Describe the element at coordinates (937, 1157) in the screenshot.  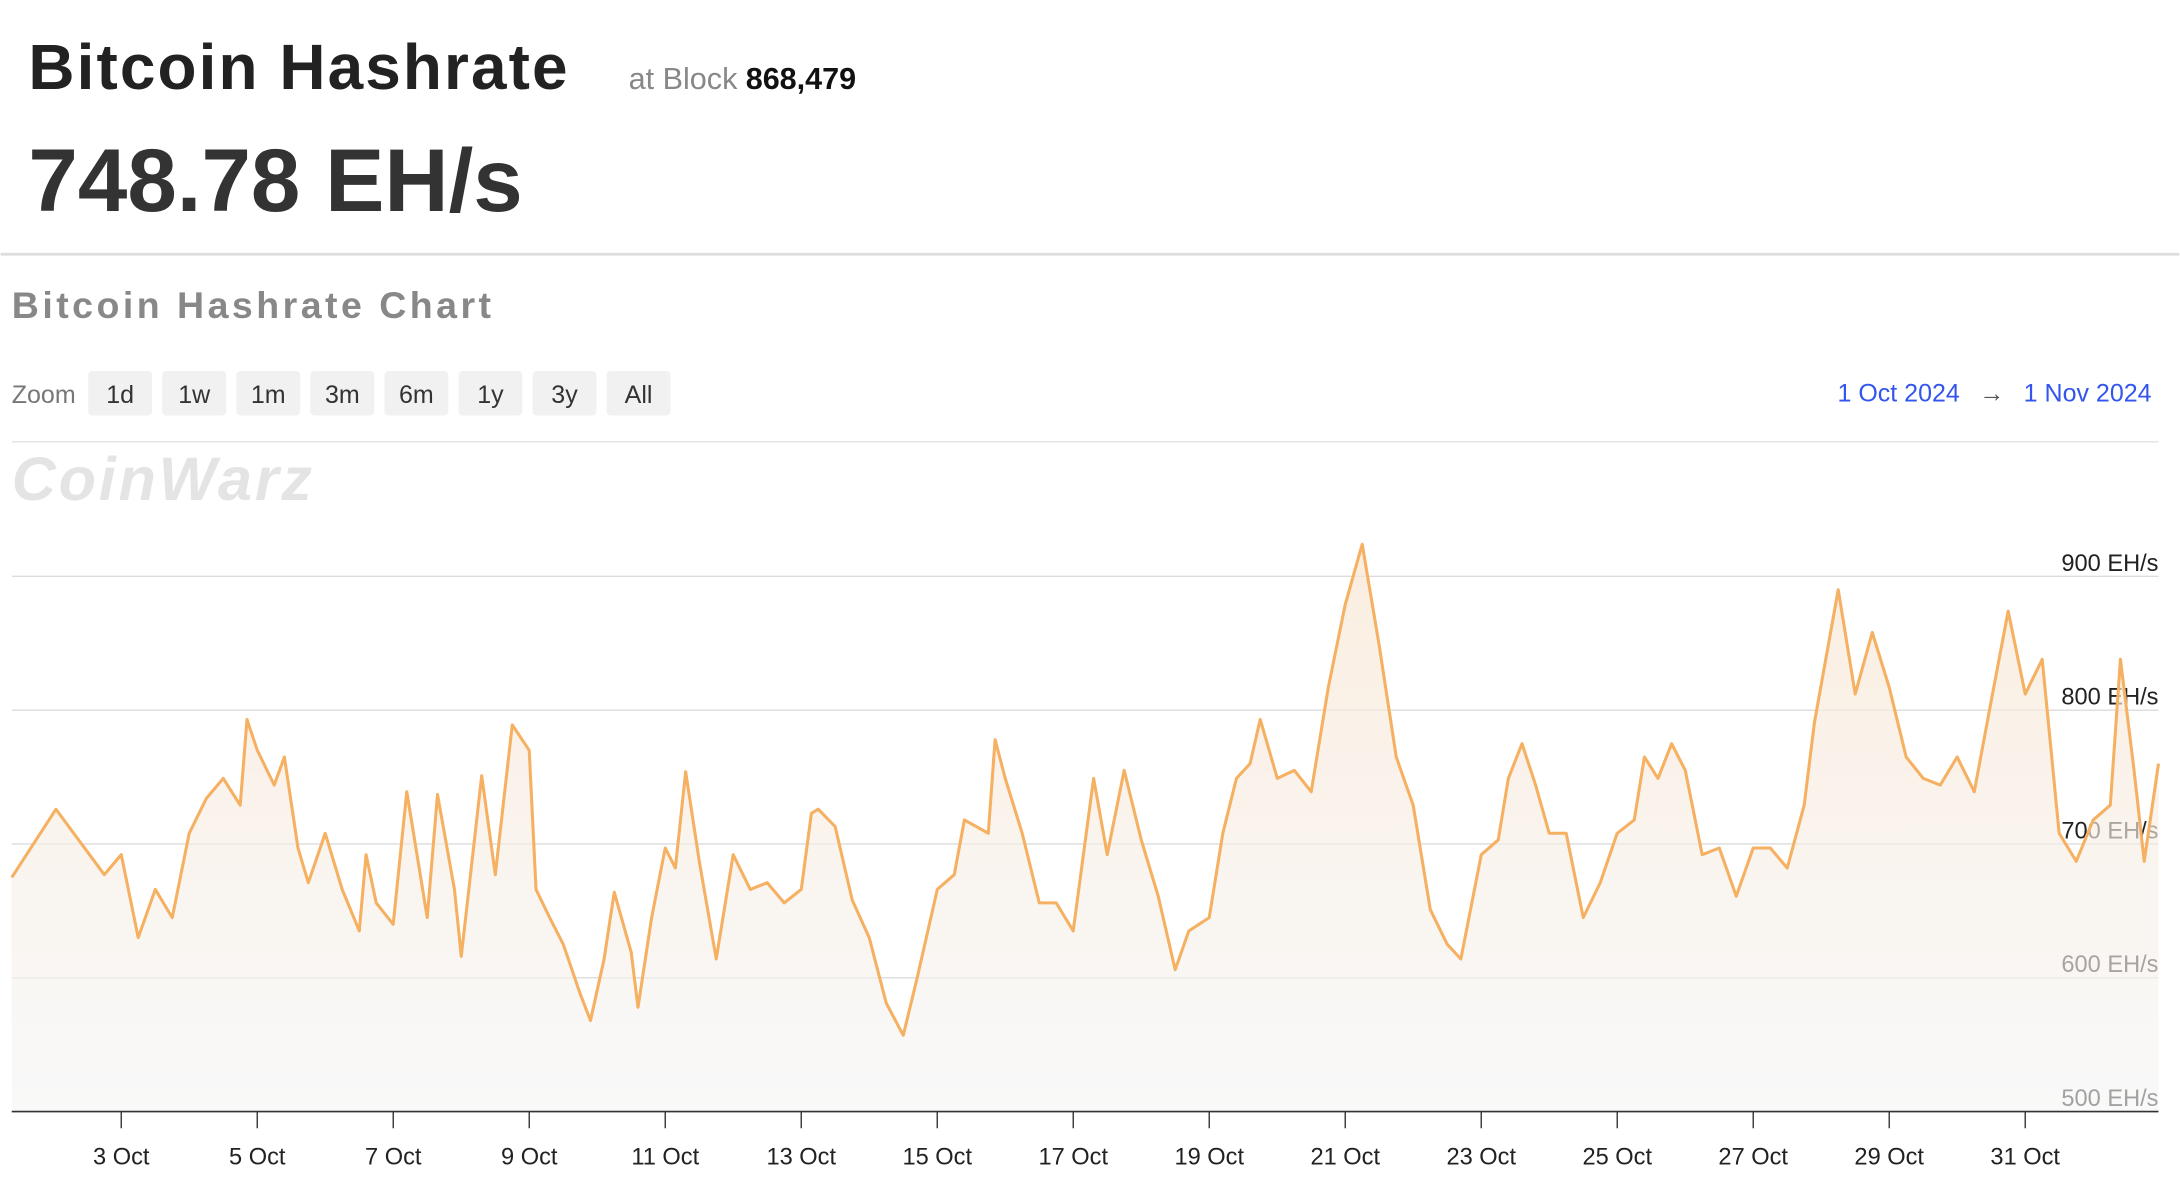
I see `x-tick-label: 15 Oct` at that location.